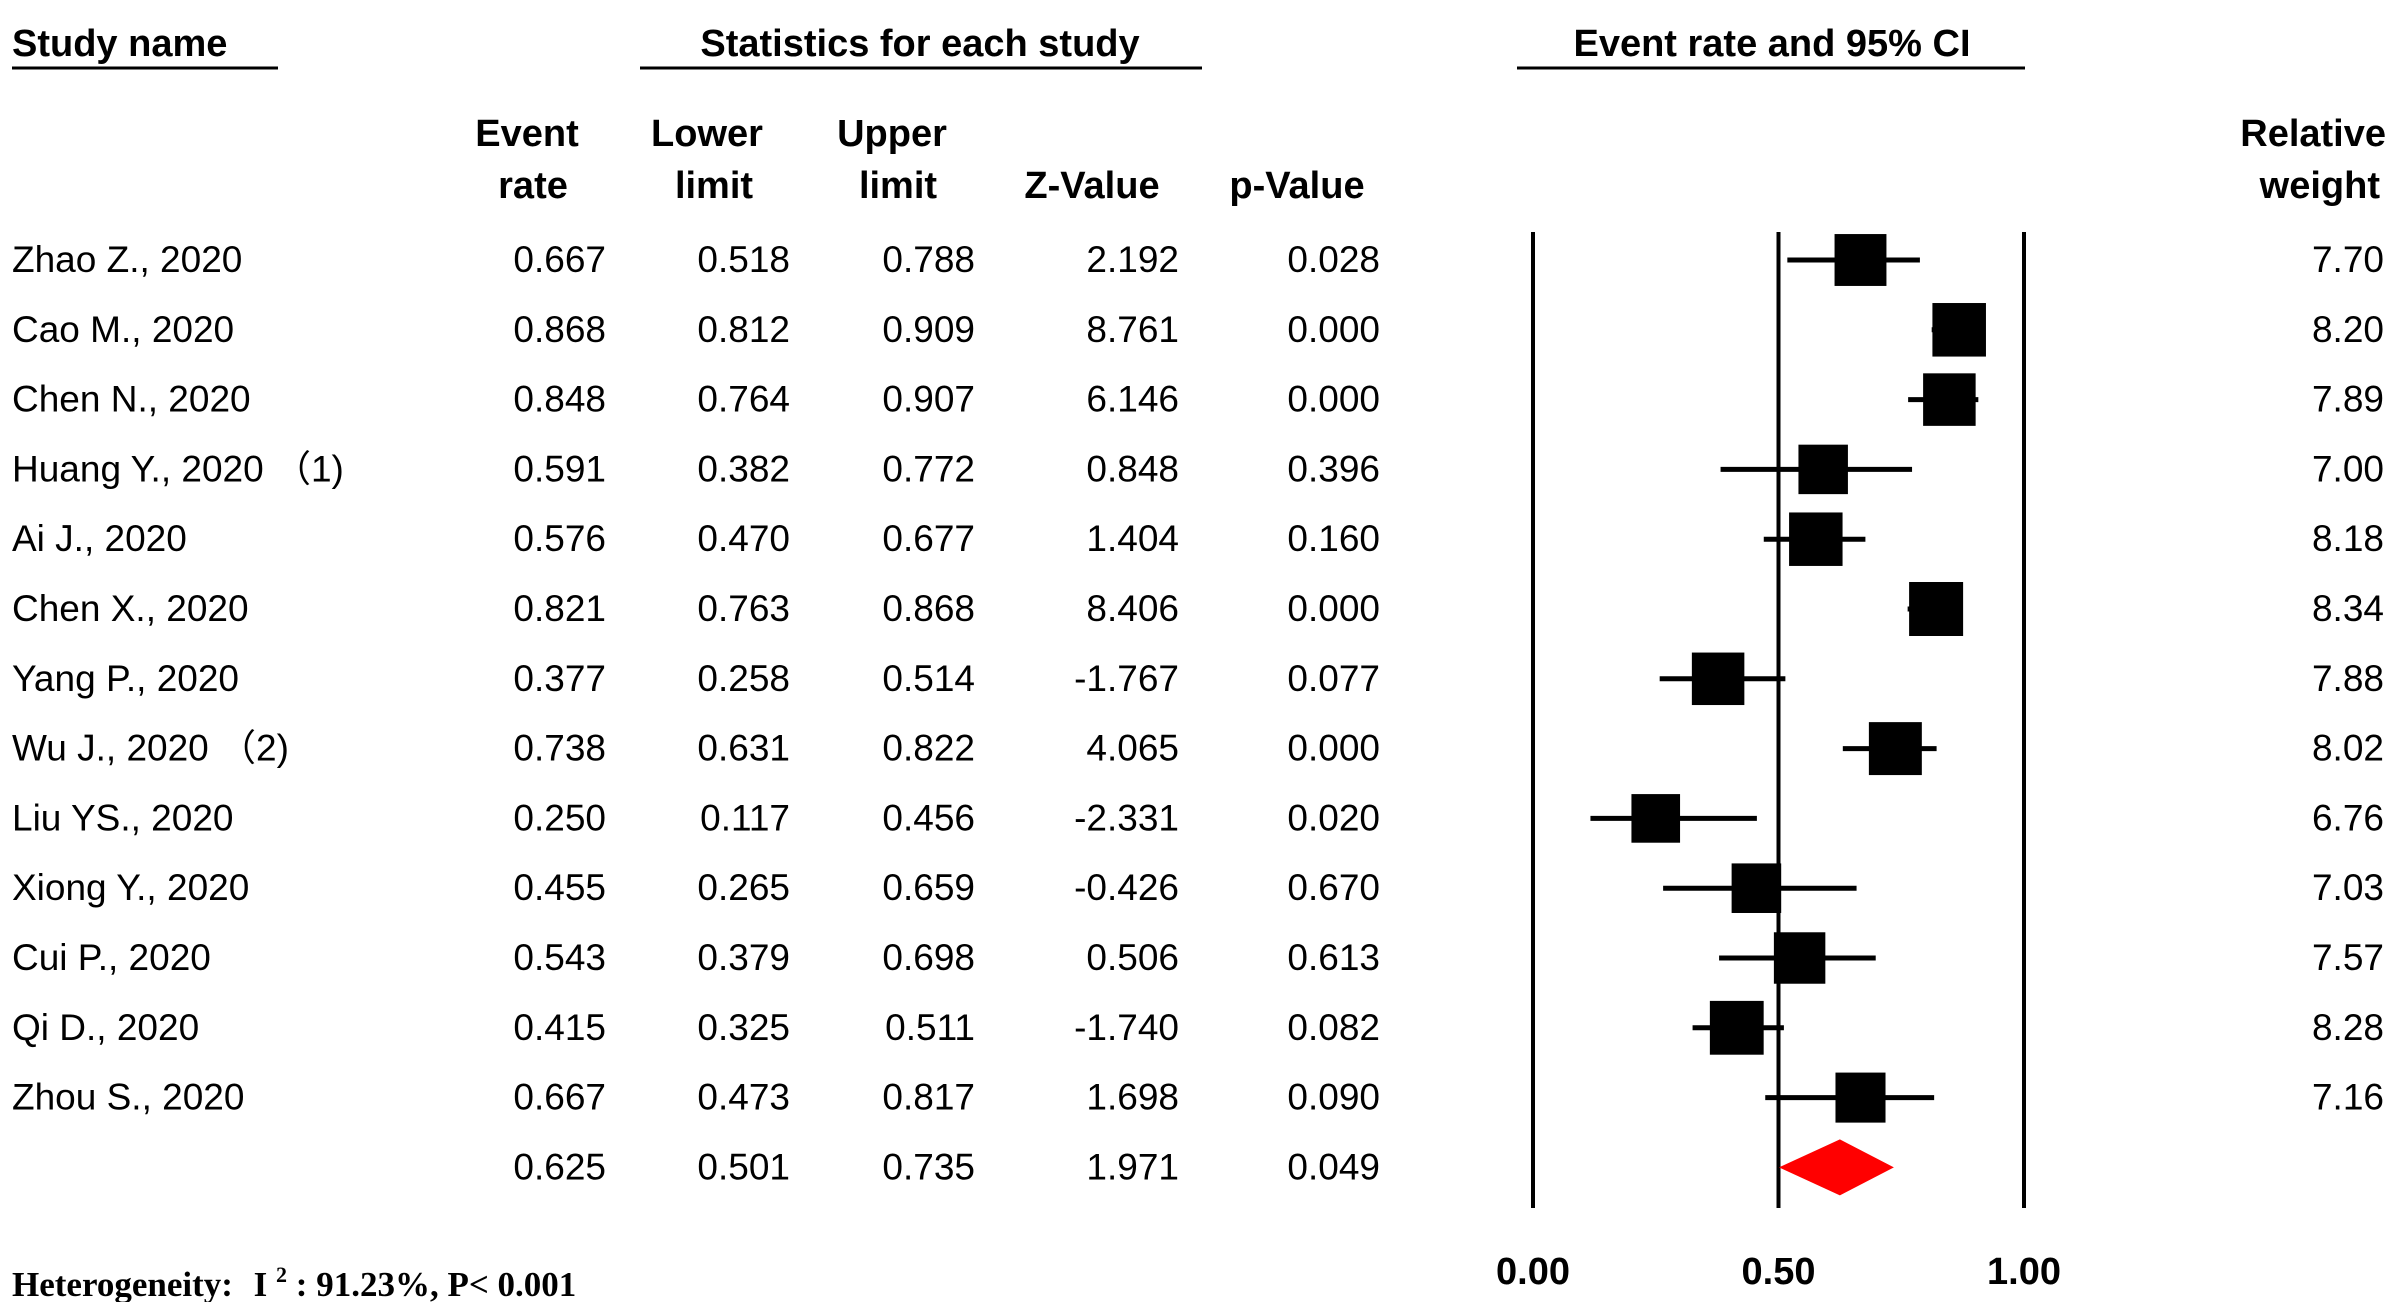 Image resolution: width=2394 pixels, height=1302 pixels. Describe the element at coordinates (928, 468) in the screenshot. I see `cell-upper-limit: 0.772` at that location.